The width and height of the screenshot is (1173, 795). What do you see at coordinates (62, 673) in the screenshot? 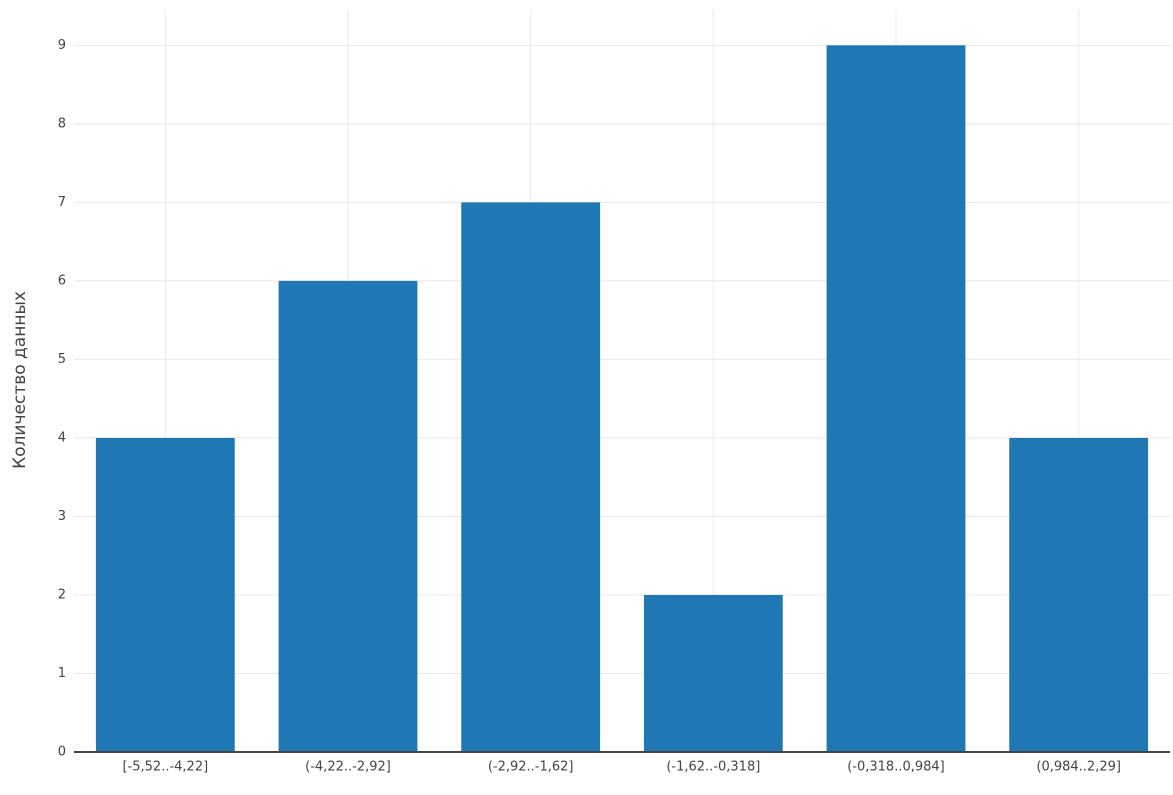
I see `y-tick-label: 1` at bounding box center [62, 673].